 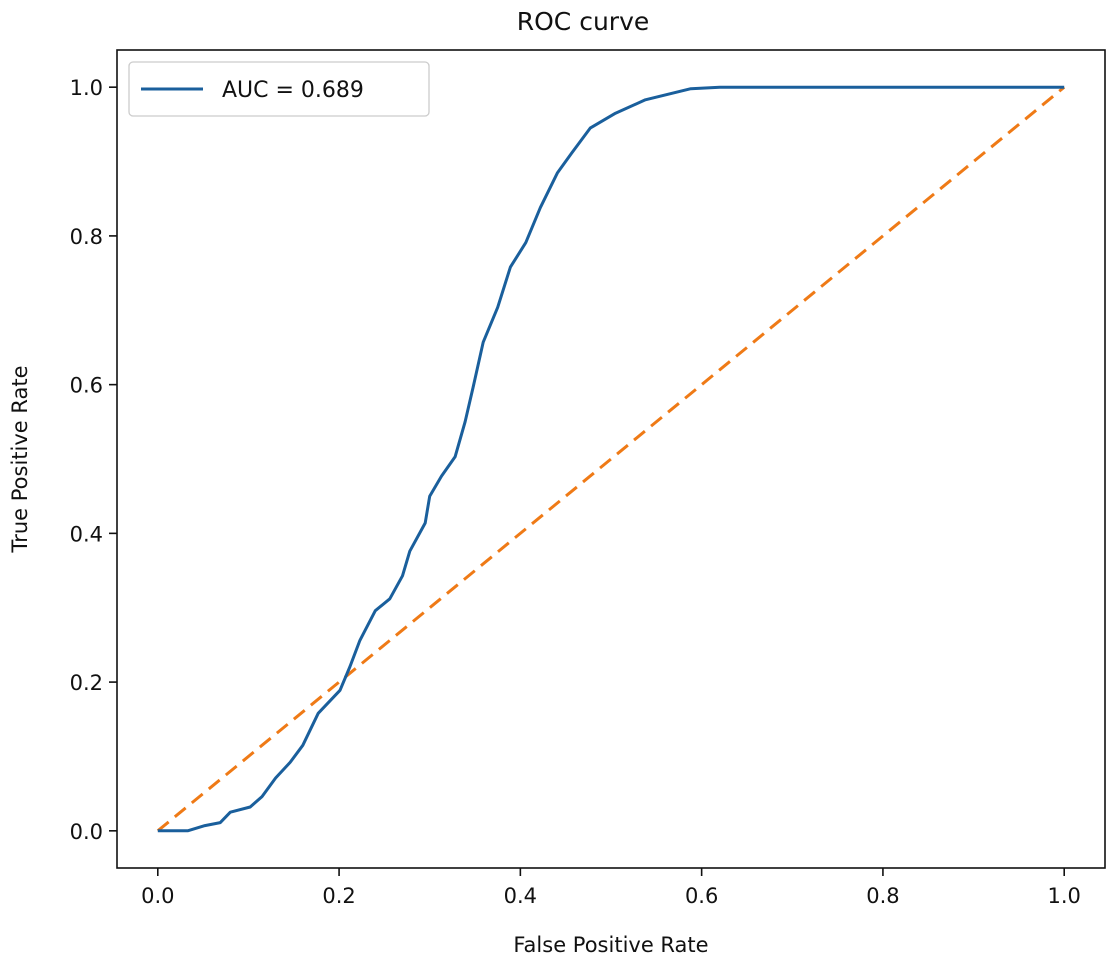 What do you see at coordinates (701, 896) in the screenshot?
I see `x-tick-label: 0.6` at bounding box center [701, 896].